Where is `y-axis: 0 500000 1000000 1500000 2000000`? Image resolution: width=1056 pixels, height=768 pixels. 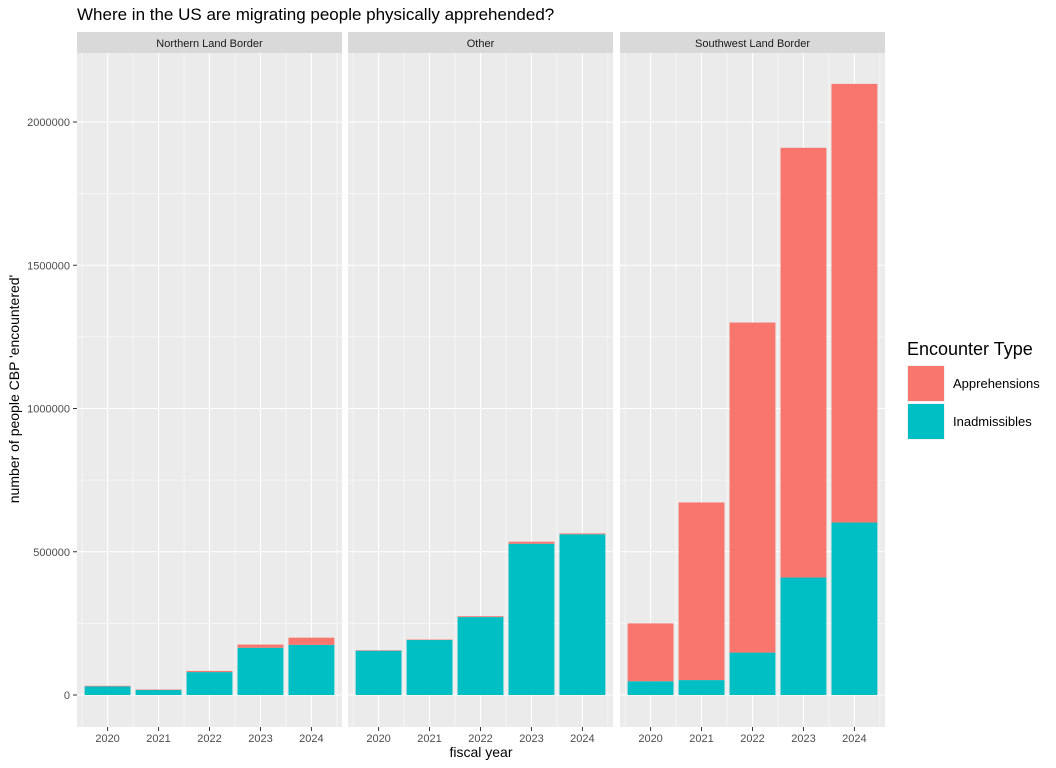
y-axis: 0 500000 1000000 1500000 2000000 is located at coordinates (52, 409).